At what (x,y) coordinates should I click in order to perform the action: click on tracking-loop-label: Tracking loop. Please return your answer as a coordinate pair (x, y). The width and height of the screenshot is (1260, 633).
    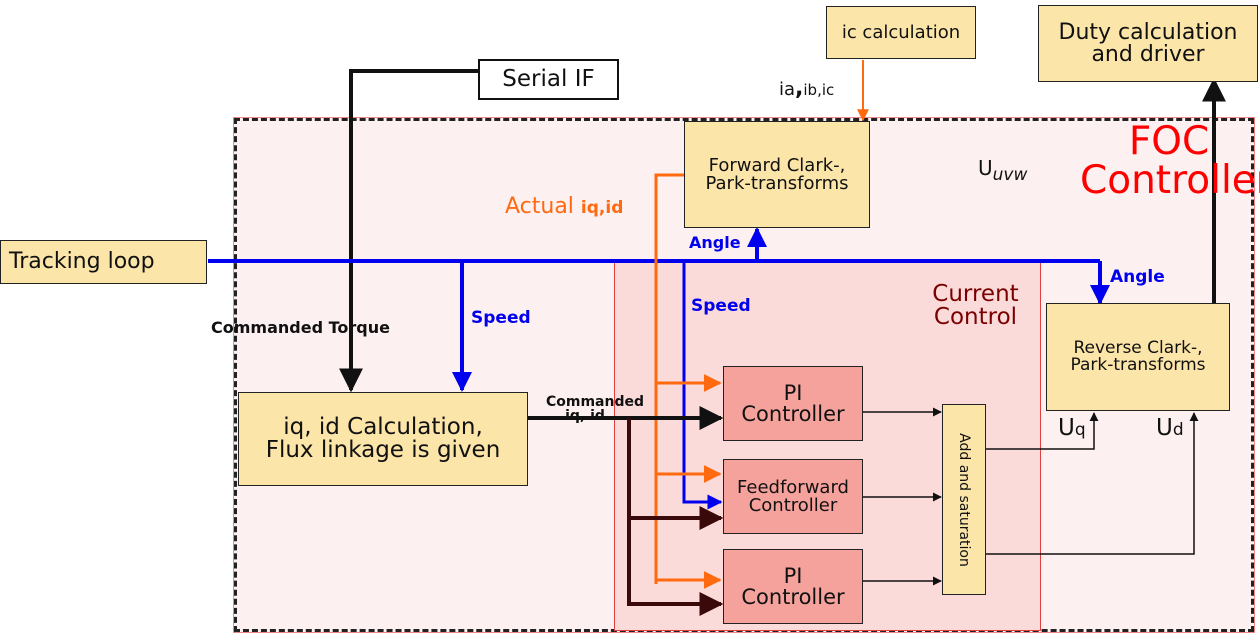
    Looking at the image, I should click on (82, 261).